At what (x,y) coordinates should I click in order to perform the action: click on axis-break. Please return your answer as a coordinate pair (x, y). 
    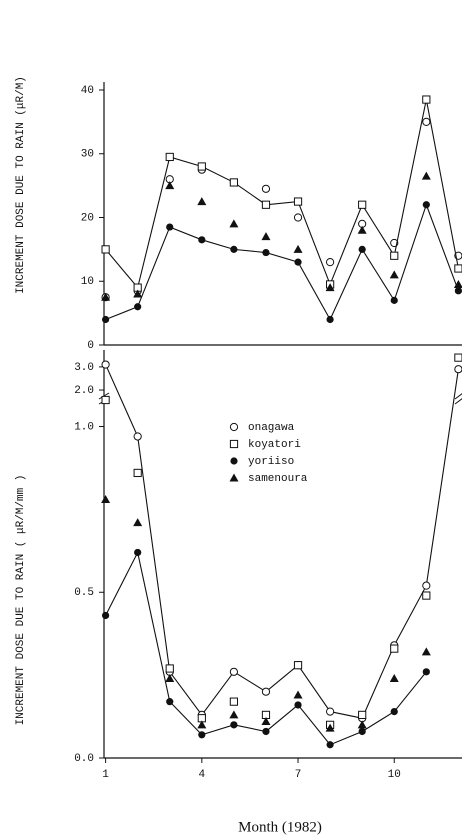
    Looking at the image, I should click on (458, 399).